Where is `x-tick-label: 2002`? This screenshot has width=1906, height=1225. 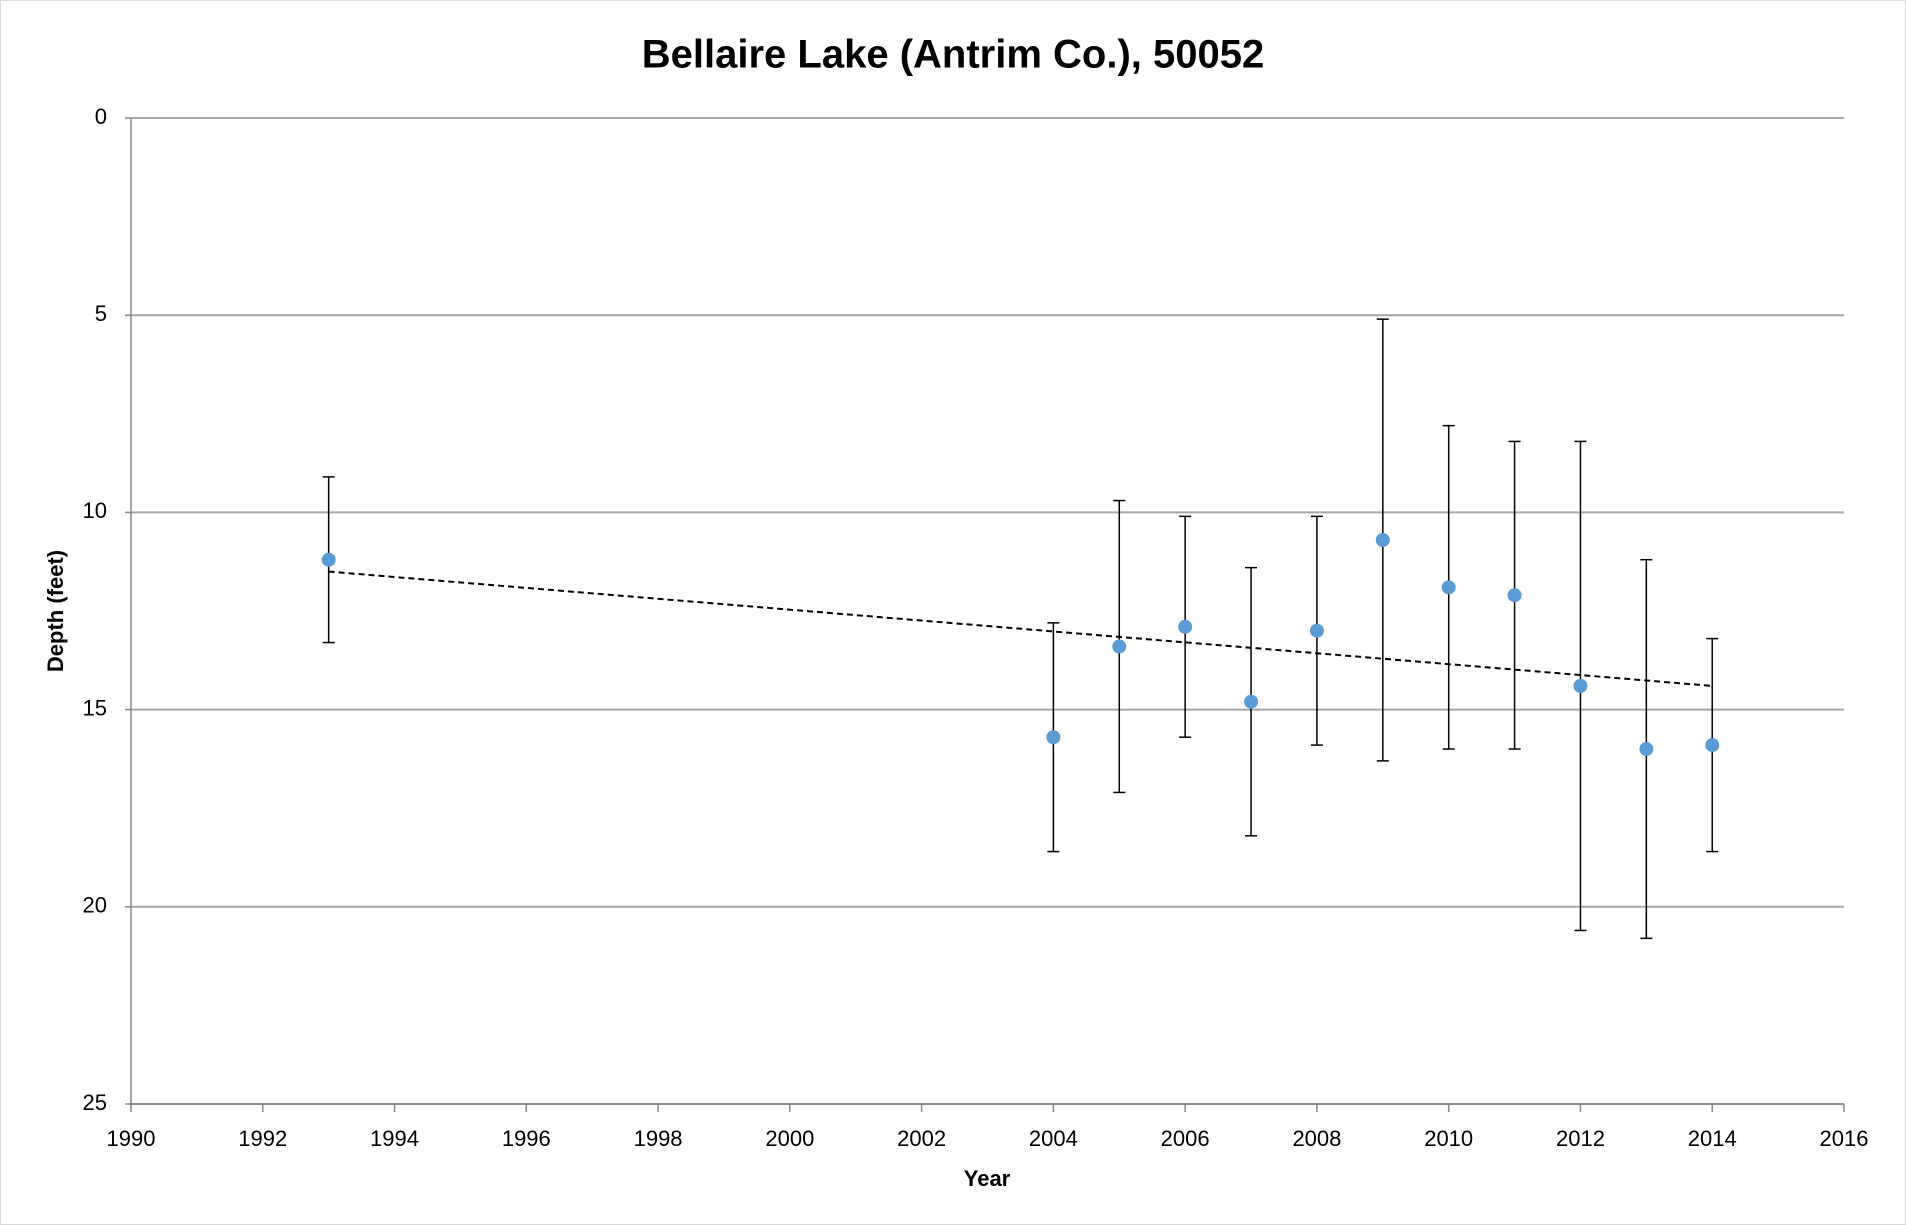 x-tick-label: 2002 is located at coordinates (921, 1138).